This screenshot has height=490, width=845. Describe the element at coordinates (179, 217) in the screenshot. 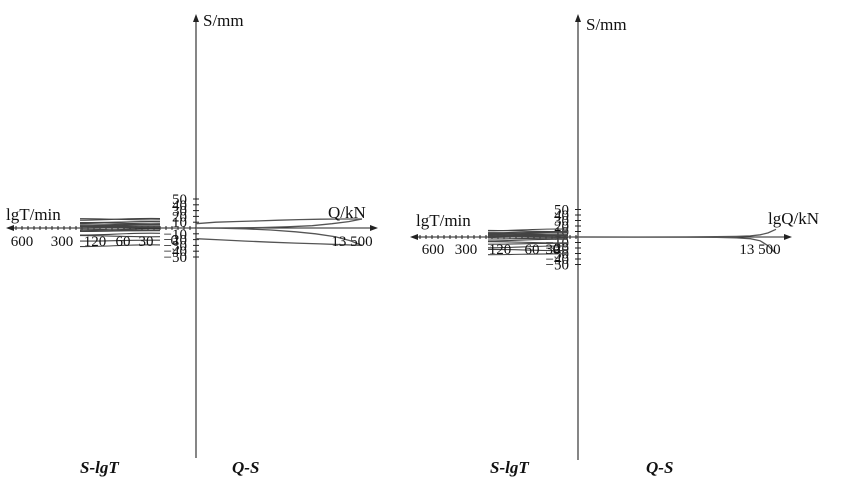

I see `s-axis-tick-label: 20` at that location.